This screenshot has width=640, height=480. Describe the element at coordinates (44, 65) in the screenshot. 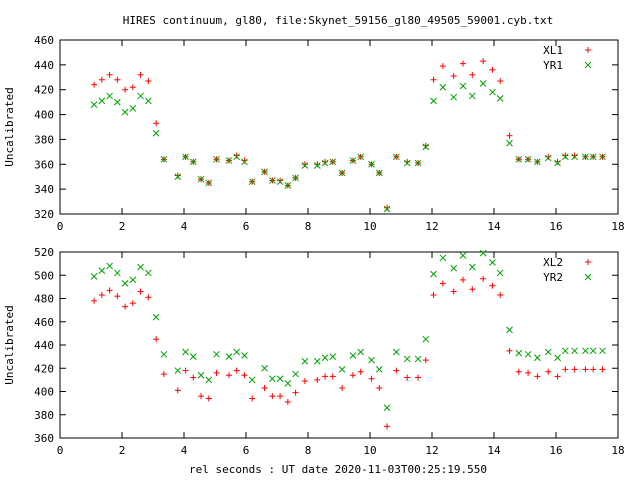

I see `y-tick-label: 440` at that location.